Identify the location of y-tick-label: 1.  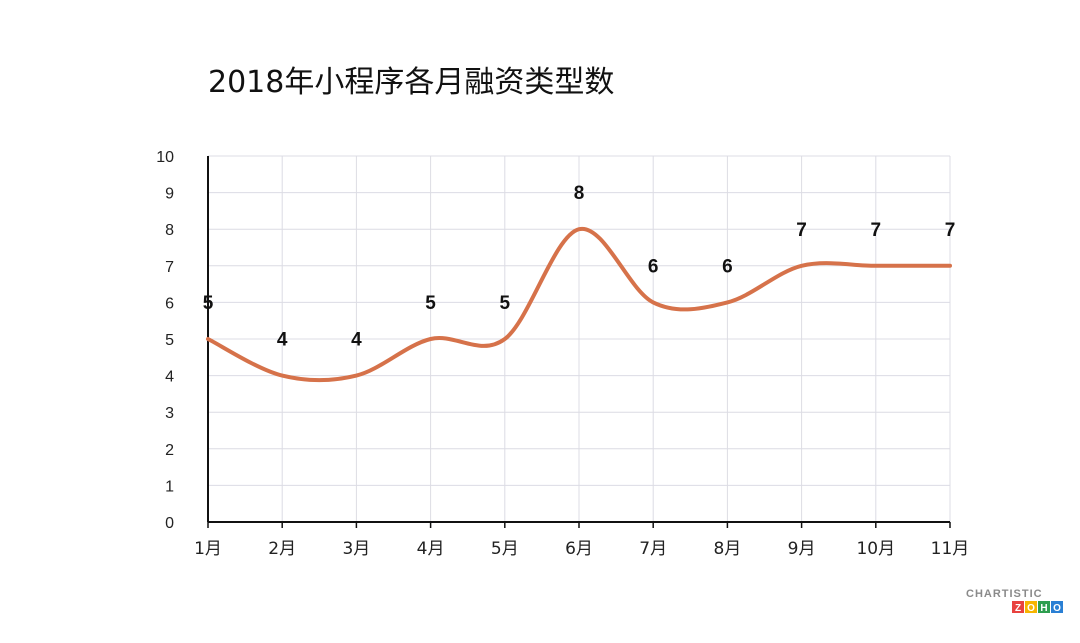
(169, 486).